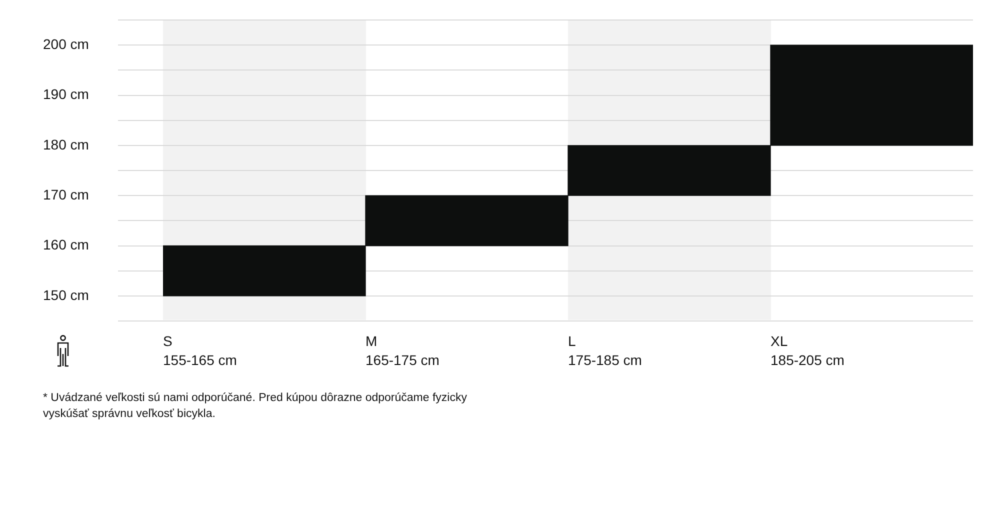 The height and width of the screenshot is (521, 983). I want to click on y-tick-label: 160 cm, so click(66, 244).